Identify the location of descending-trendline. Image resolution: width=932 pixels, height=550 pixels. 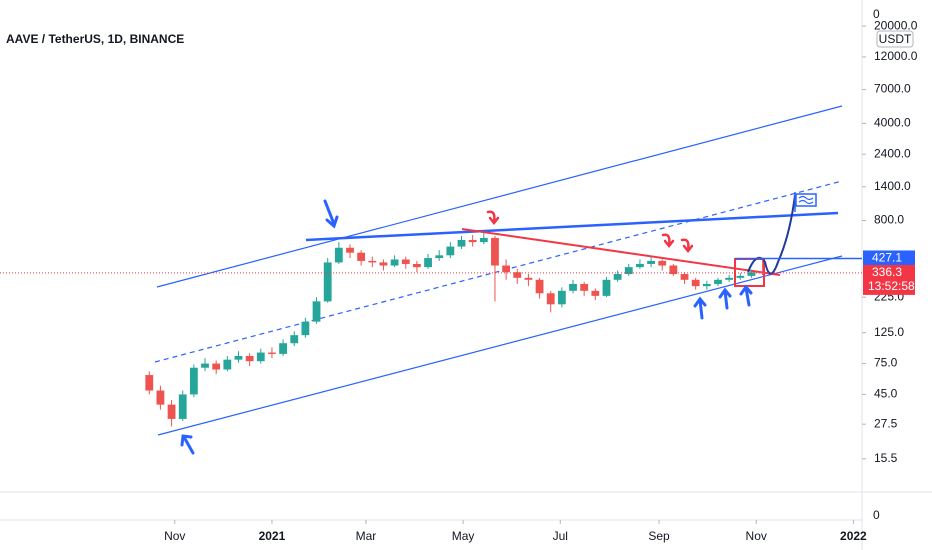
(621, 252).